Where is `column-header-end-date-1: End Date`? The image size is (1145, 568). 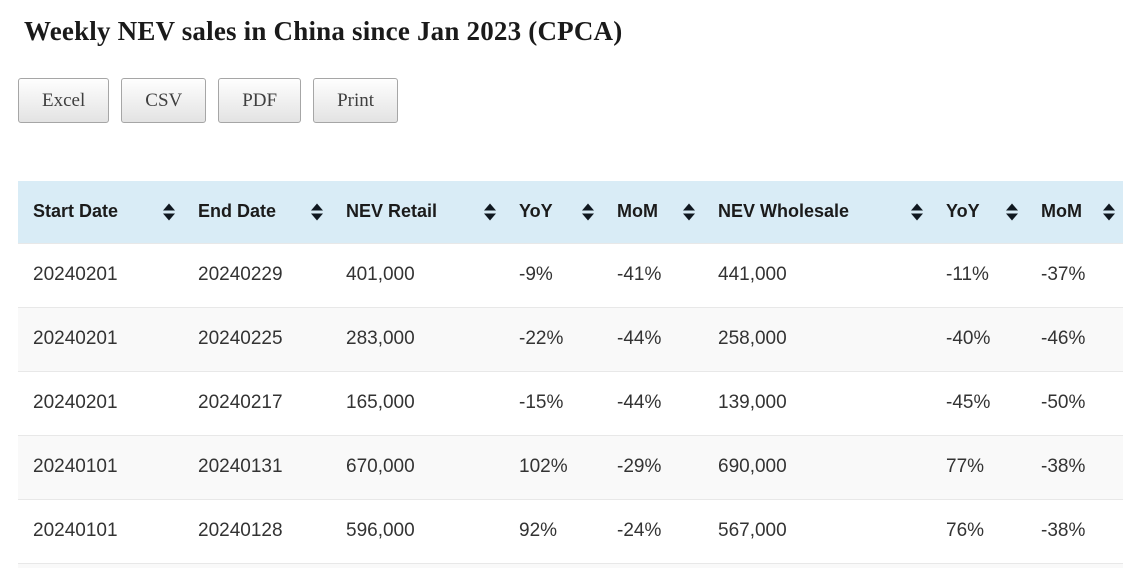
column-header-end-date-1: End Date is located at coordinates (257, 212).